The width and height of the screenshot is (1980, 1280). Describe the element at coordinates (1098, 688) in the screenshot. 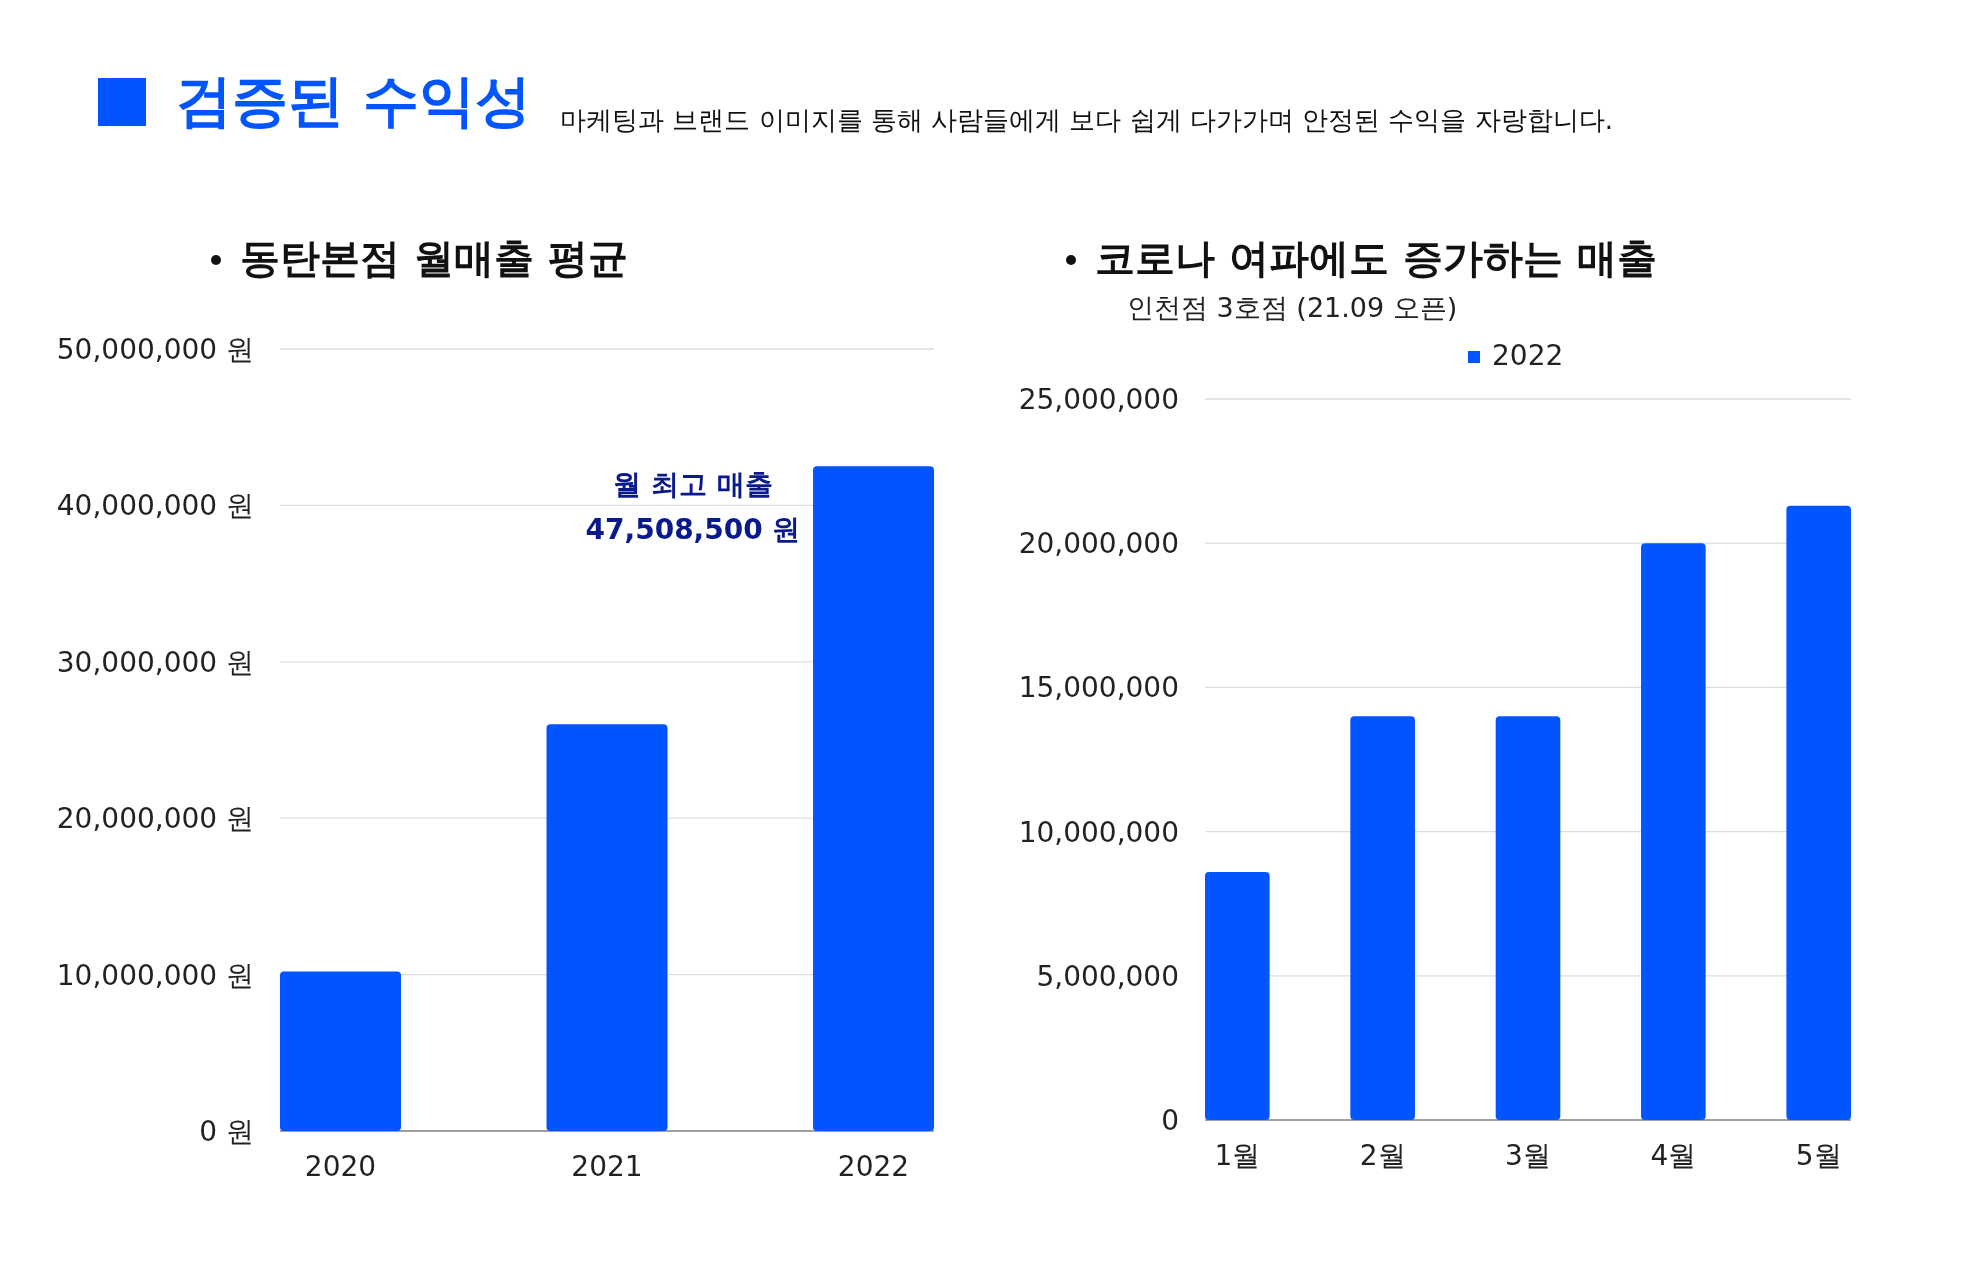

I see `y-tick-label: 15,000,000` at that location.